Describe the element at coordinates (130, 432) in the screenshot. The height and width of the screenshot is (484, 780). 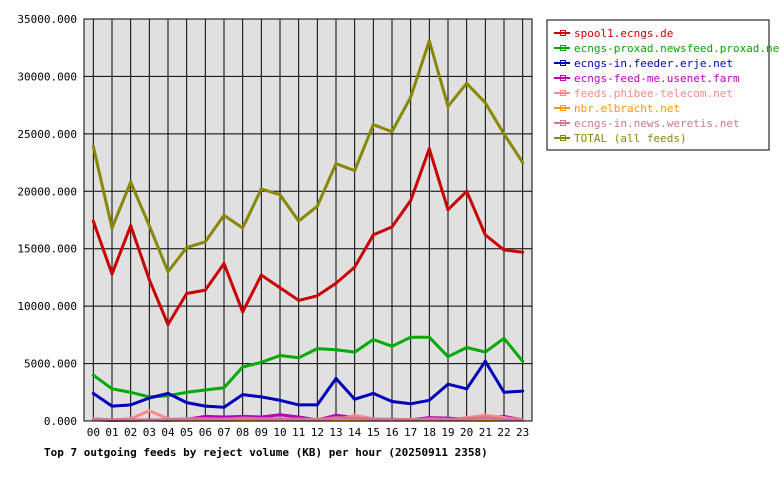
I see `x-tick-label: 02` at that location.